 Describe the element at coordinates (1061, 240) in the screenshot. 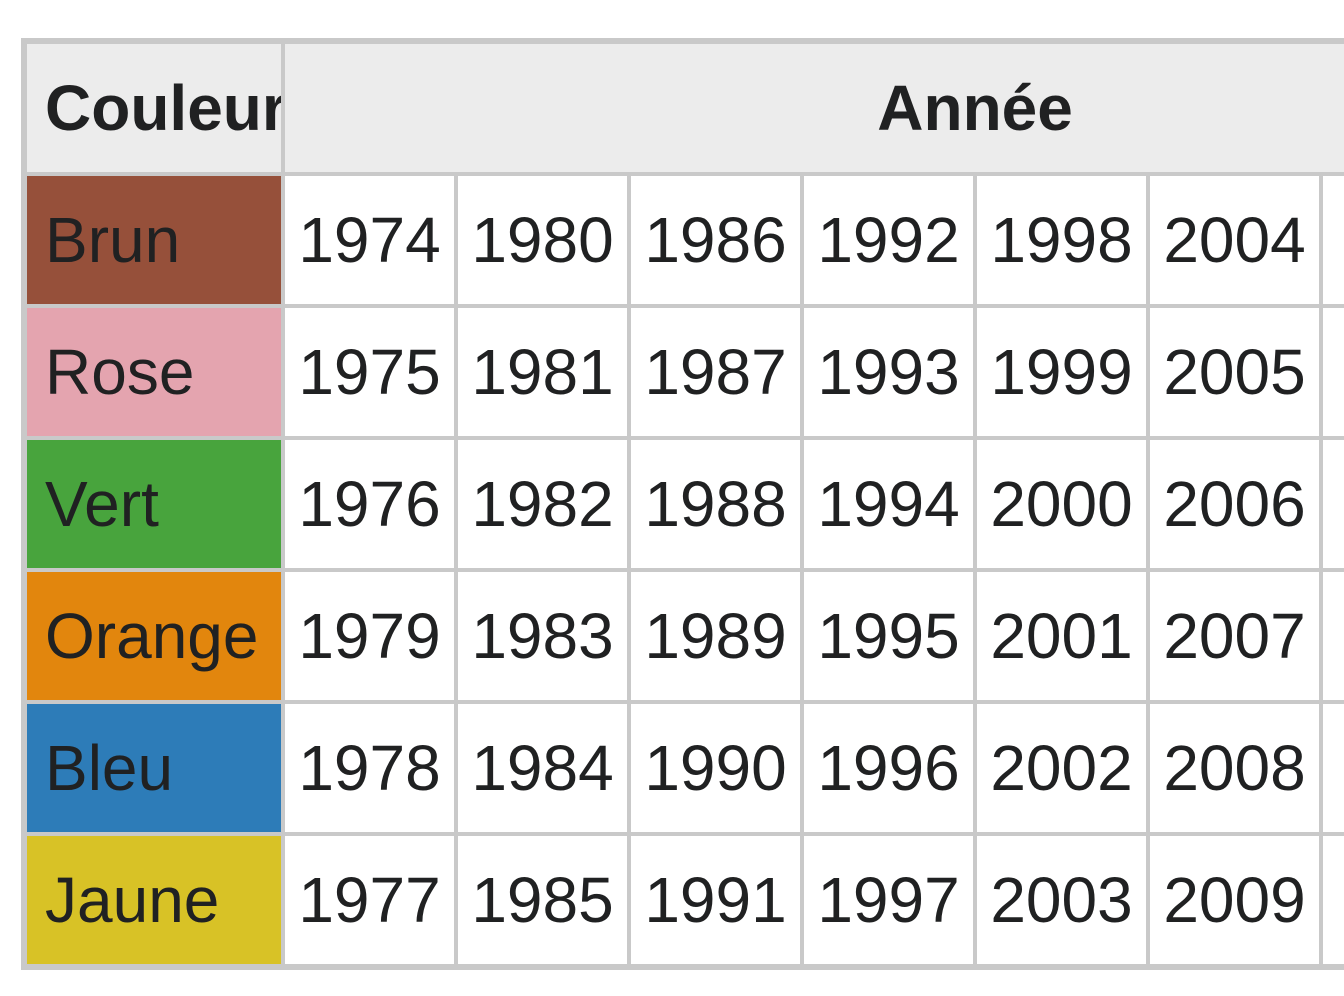

I see `year-cell: 1998` at that location.